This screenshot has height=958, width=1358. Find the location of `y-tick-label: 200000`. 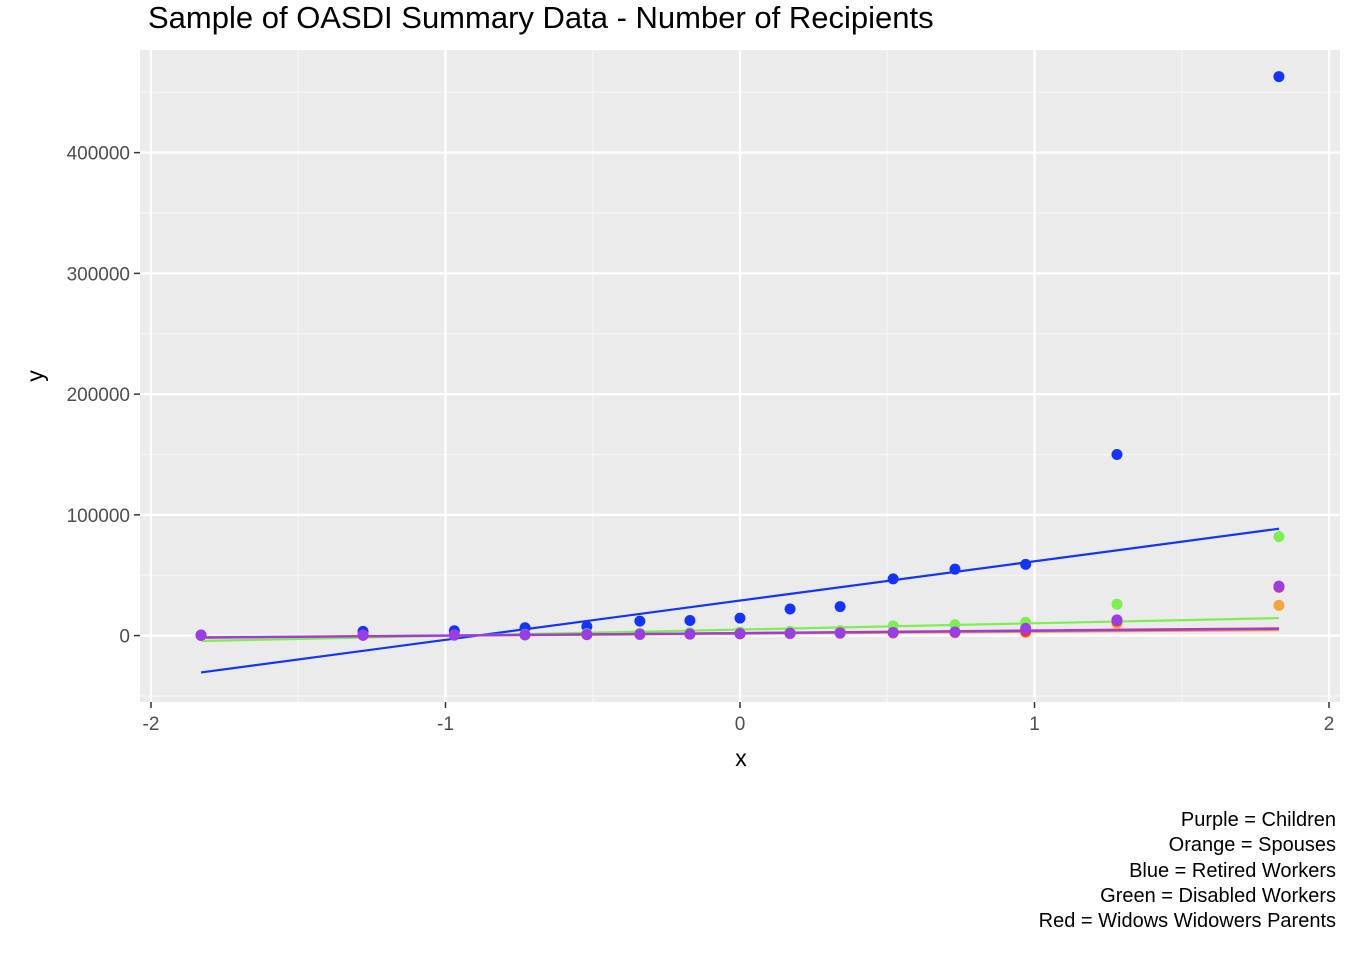

y-tick-label: 200000 is located at coordinates (98, 395).